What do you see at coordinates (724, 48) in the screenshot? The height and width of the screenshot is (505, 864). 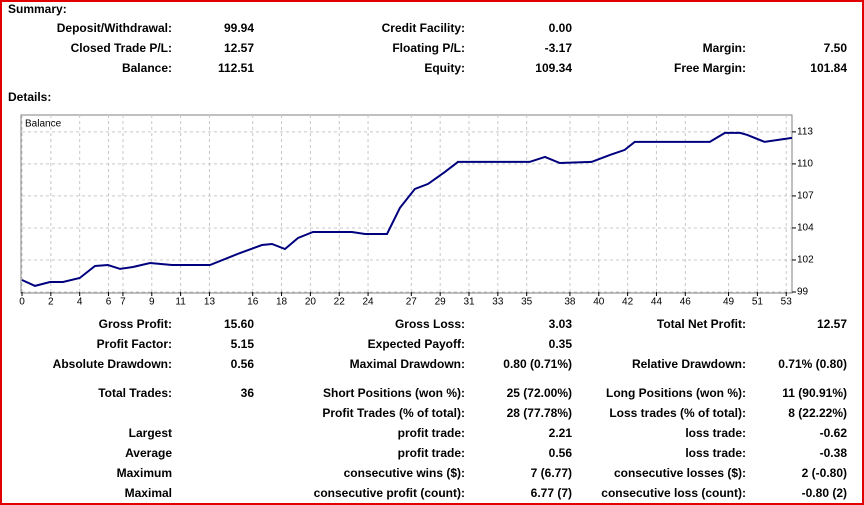 I see `field-label: Margin:` at bounding box center [724, 48].